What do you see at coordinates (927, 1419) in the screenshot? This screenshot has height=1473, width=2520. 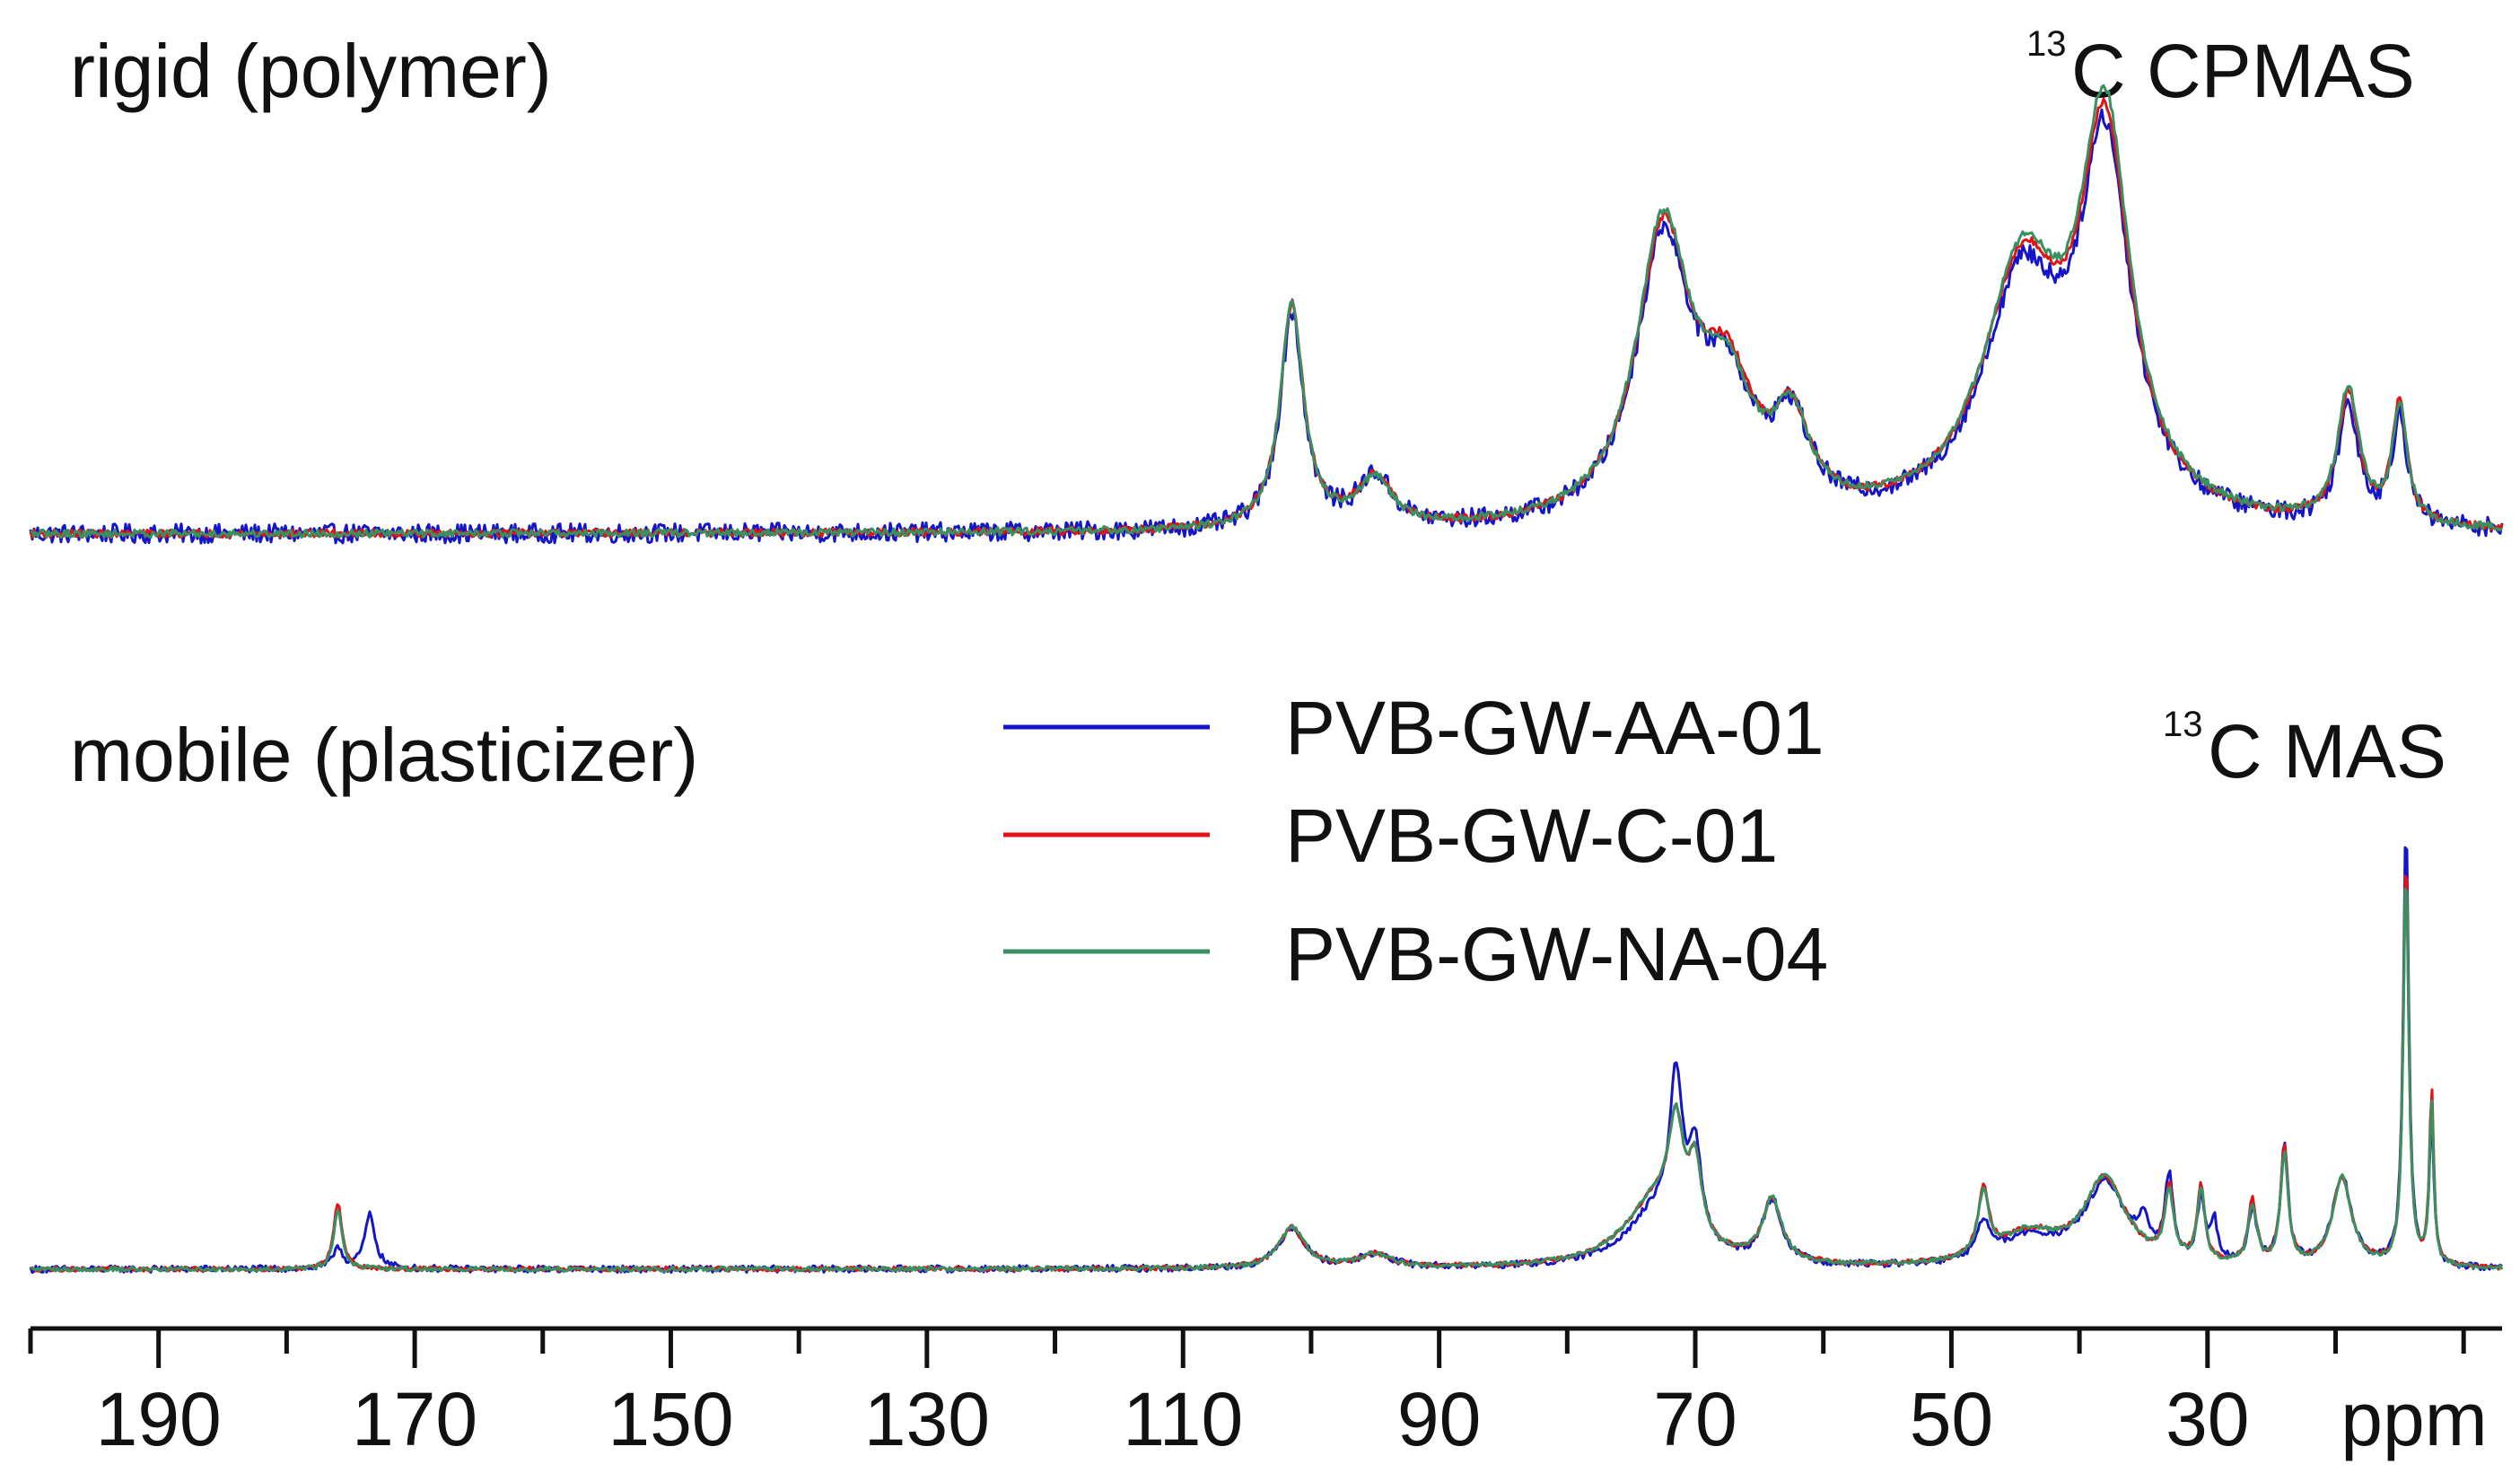 I see `x-tick-label-130: 130` at bounding box center [927, 1419].